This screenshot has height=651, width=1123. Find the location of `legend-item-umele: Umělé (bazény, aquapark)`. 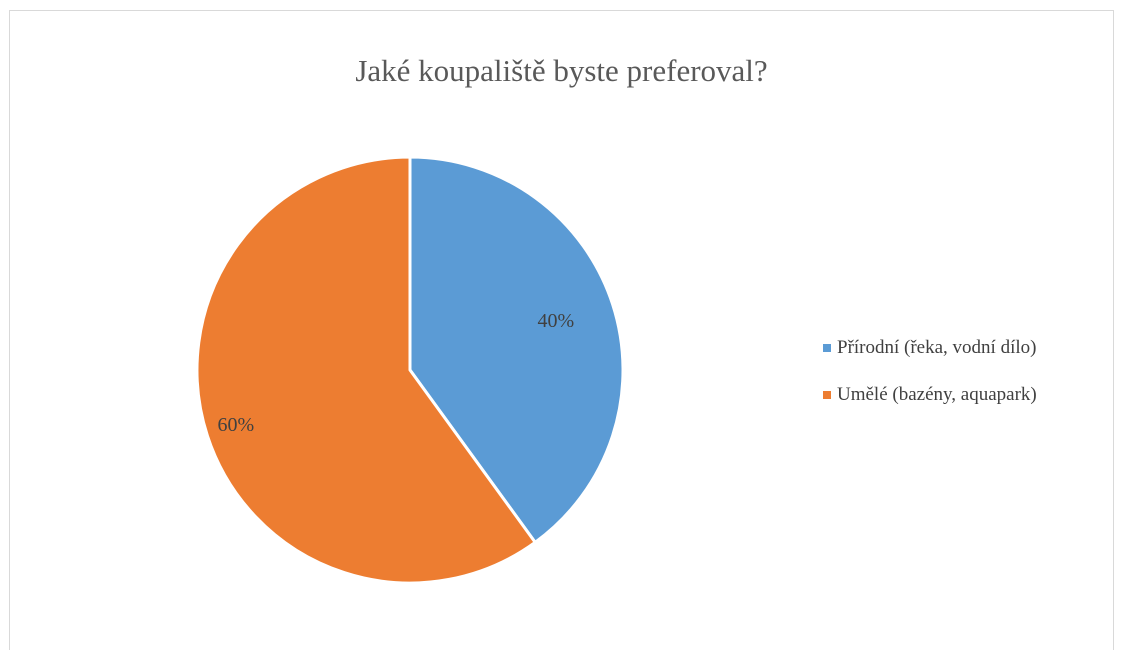

legend-item-umele: Umělé (bazény, aquapark) is located at coordinates (930, 394).